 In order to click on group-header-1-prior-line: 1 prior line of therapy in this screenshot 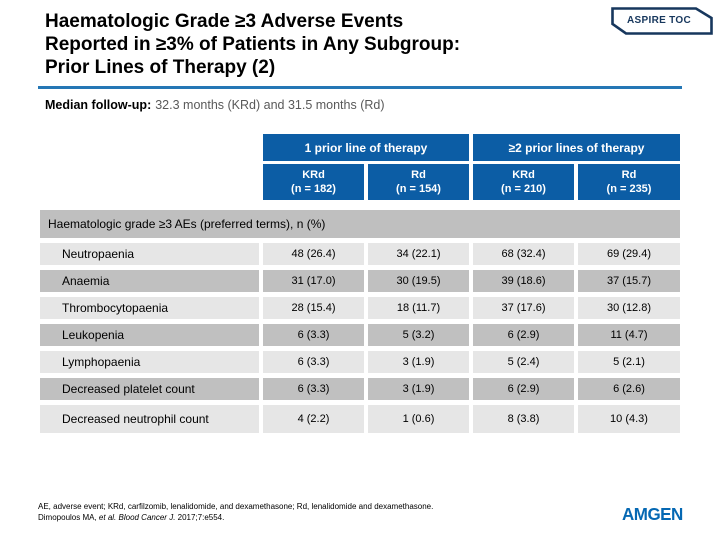, I will do `click(366, 147)`.